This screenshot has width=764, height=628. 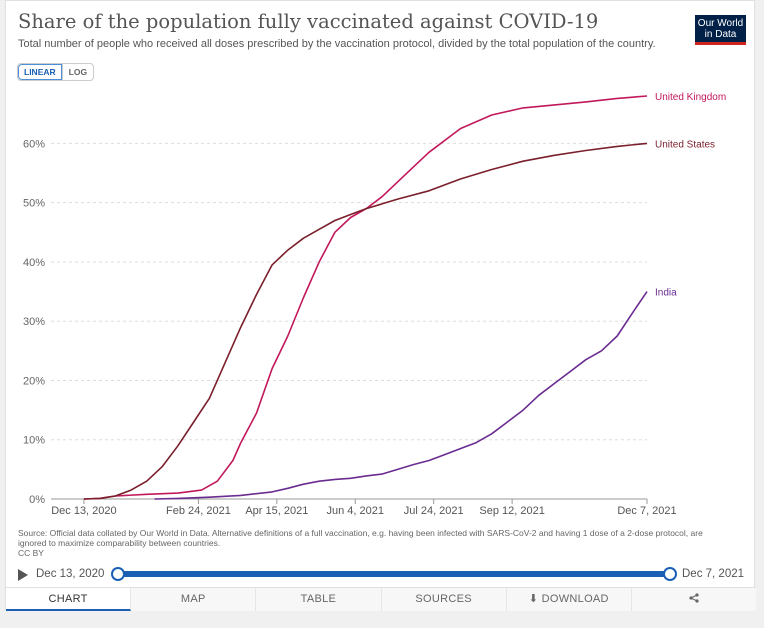 What do you see at coordinates (685, 144) in the screenshot?
I see `series-label-united-states: United States` at bounding box center [685, 144].